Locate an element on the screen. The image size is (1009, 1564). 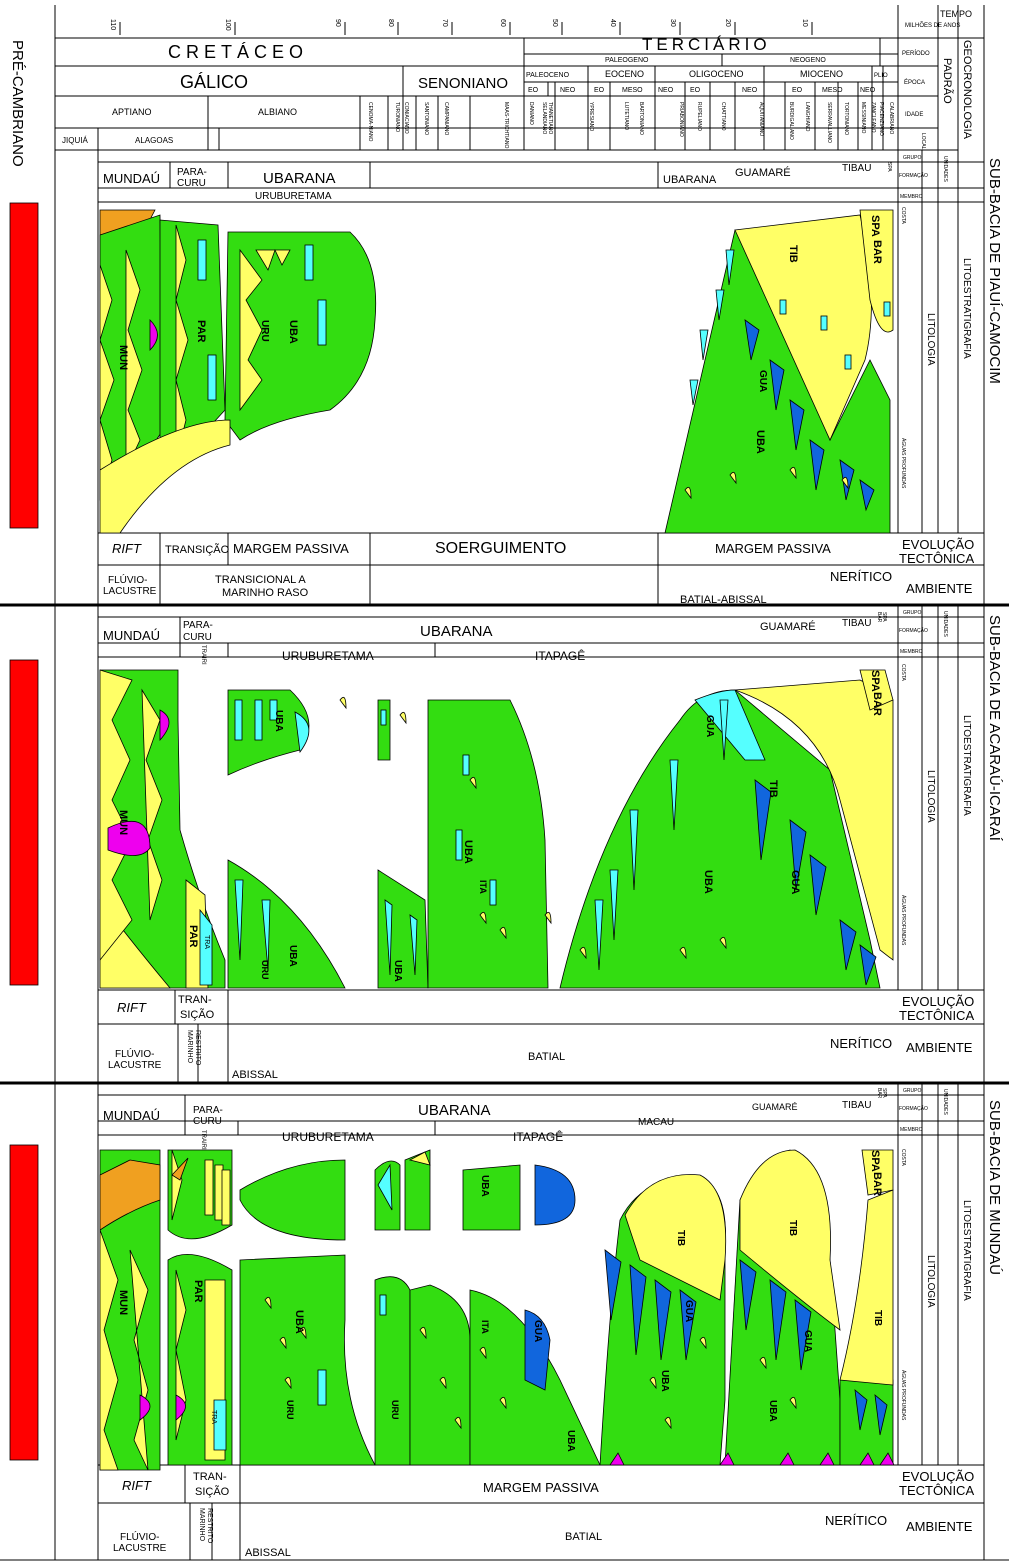
tectonics-label: MARGEM PASSIVA is located at coordinates (541, 1487).